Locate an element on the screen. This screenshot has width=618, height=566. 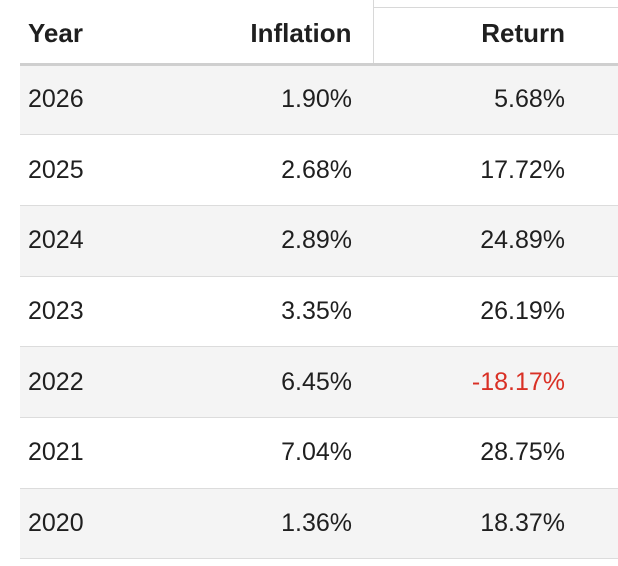
table-row: 2023 3.35% 26.19% is located at coordinates (319, 312).